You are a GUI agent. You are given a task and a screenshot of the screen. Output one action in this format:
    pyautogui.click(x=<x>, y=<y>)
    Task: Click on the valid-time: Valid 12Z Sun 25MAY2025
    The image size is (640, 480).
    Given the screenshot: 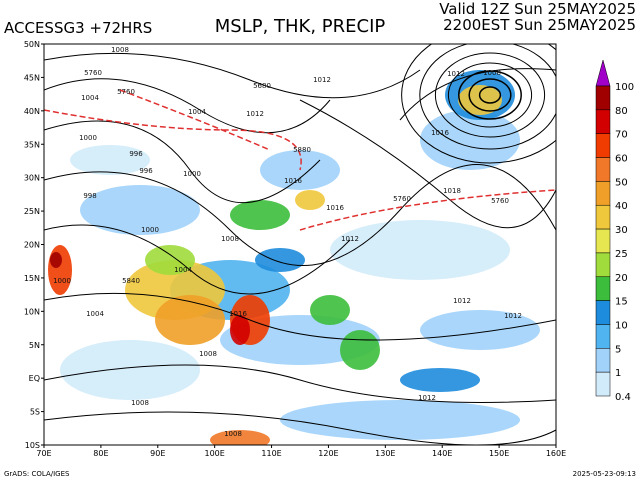 What is the action you would take?
    pyautogui.click(x=537, y=9)
    